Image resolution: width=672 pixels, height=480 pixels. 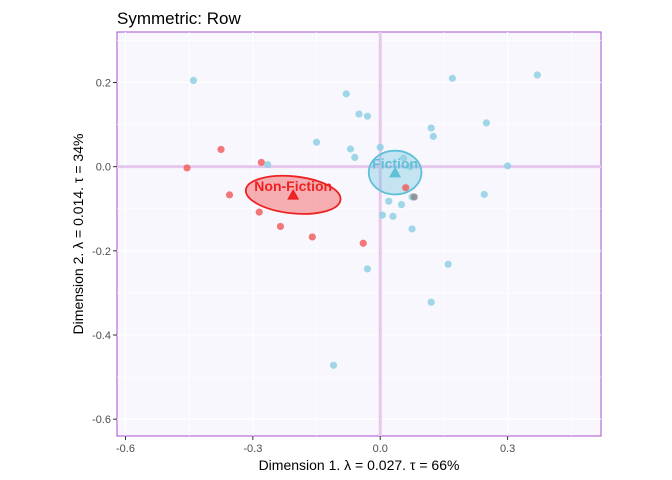 I want to click on x-axis-label: Dimension 1. λ = 0.027. τ = 66%, so click(x=359, y=465).